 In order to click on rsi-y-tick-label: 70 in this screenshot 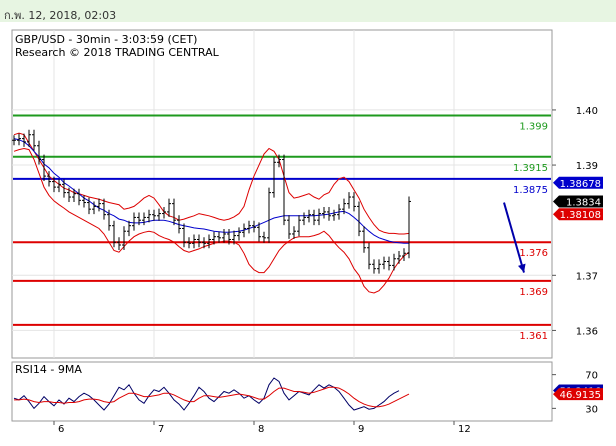, I will do `click(591, 376)`.